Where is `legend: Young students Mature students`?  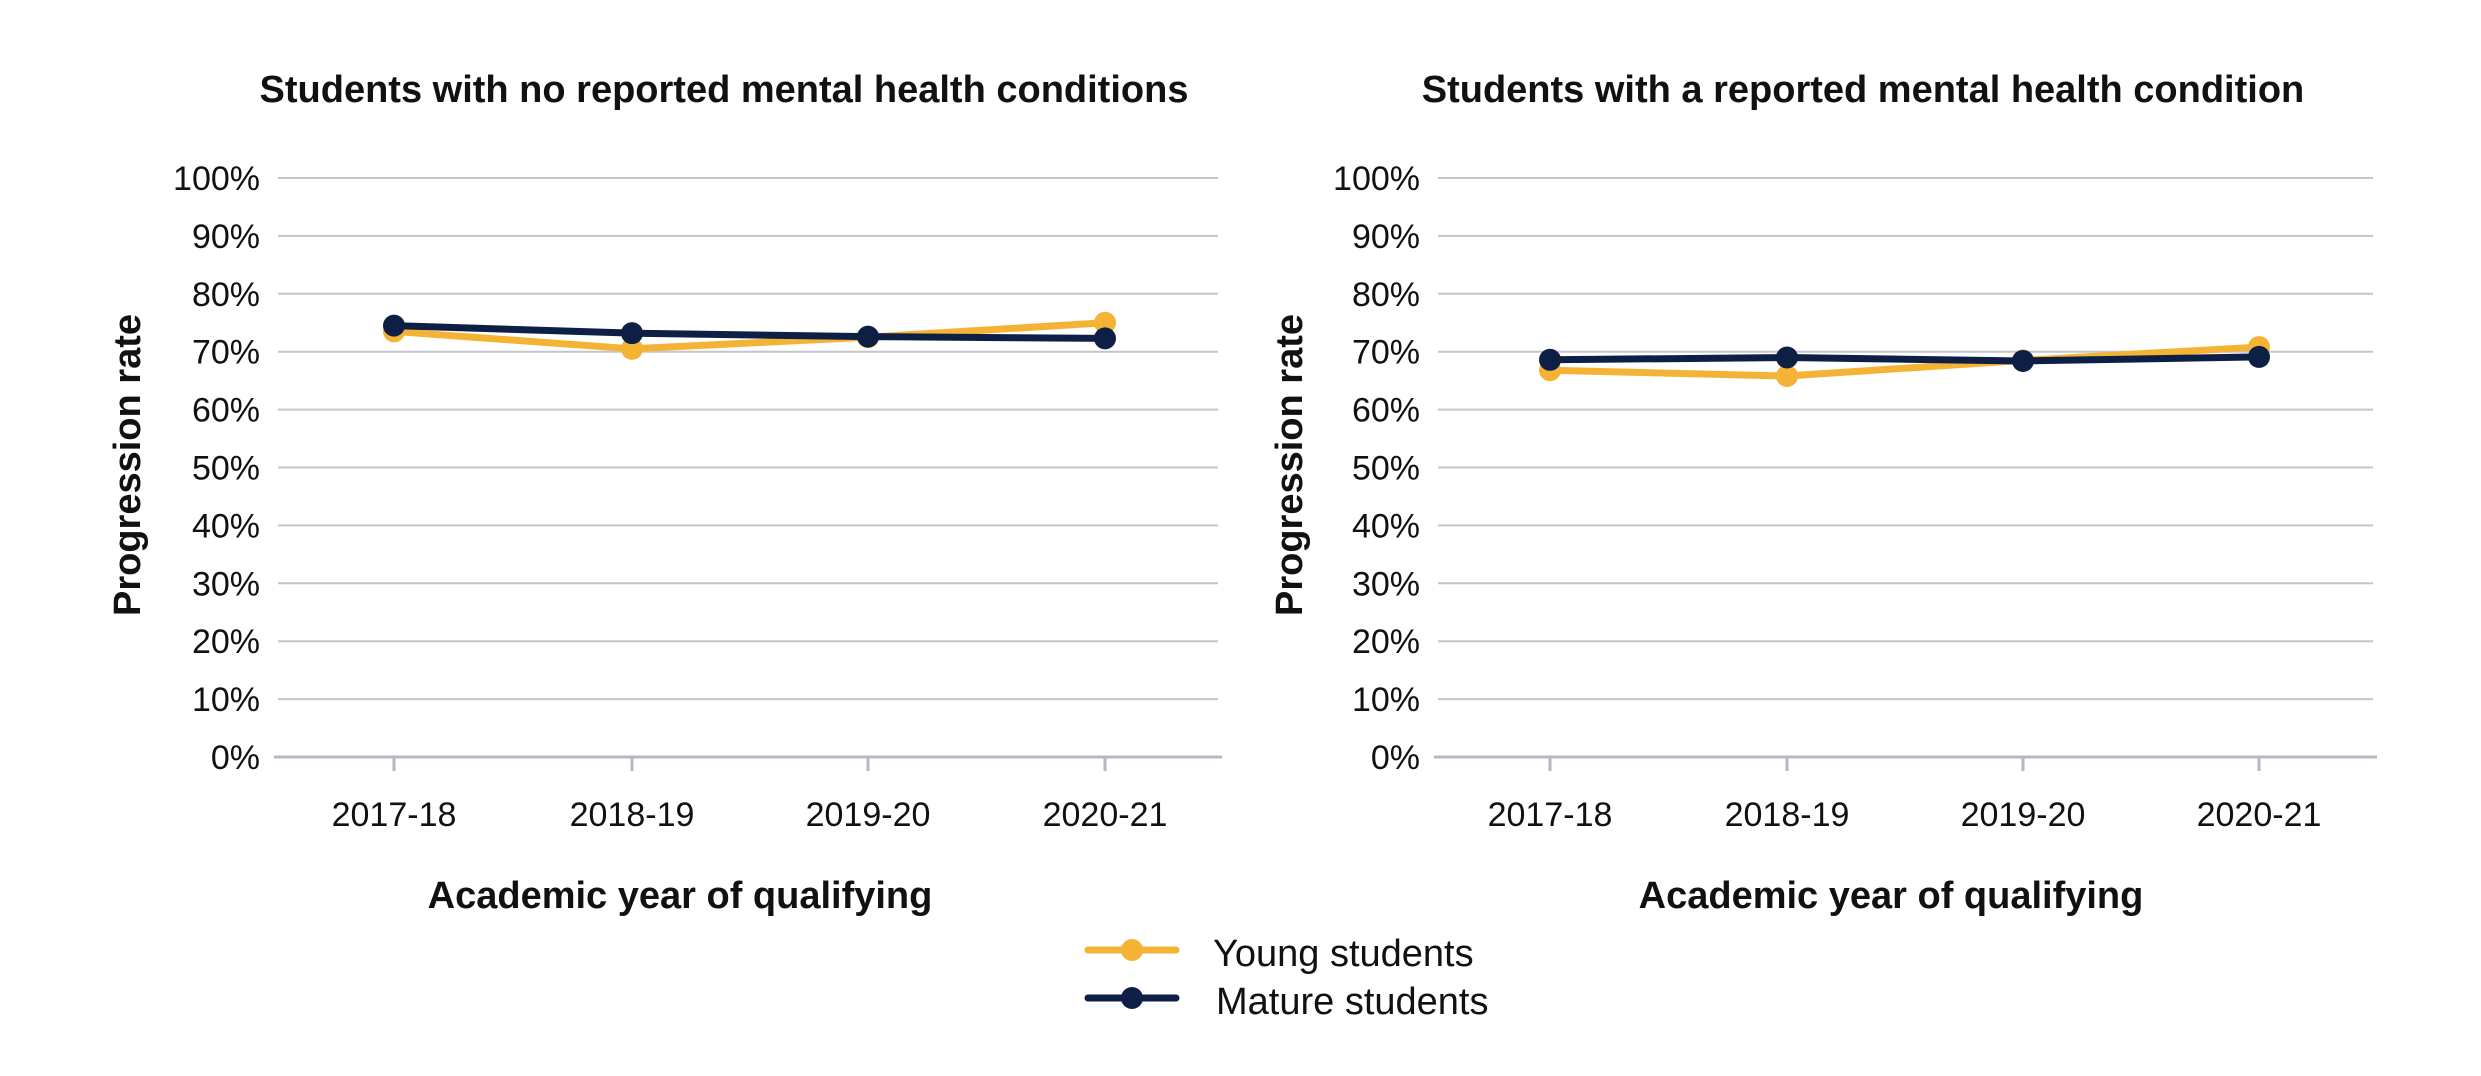
legend: Young students Mature students is located at coordinates (1286, 978).